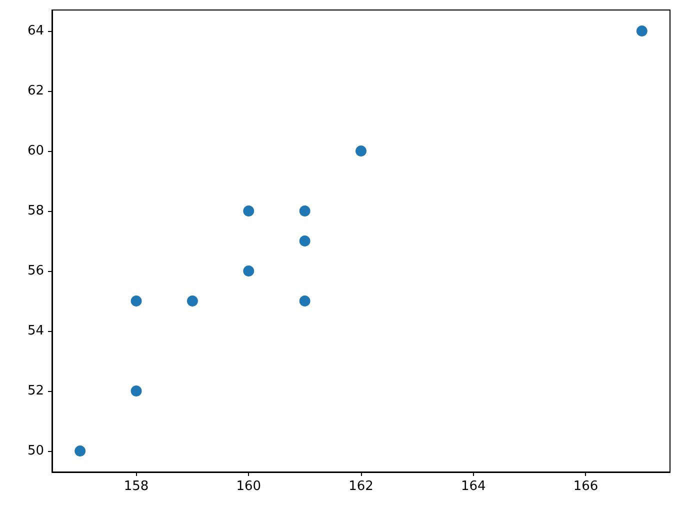  What do you see at coordinates (249, 486) in the screenshot?
I see `x-tick-label: 160` at bounding box center [249, 486].